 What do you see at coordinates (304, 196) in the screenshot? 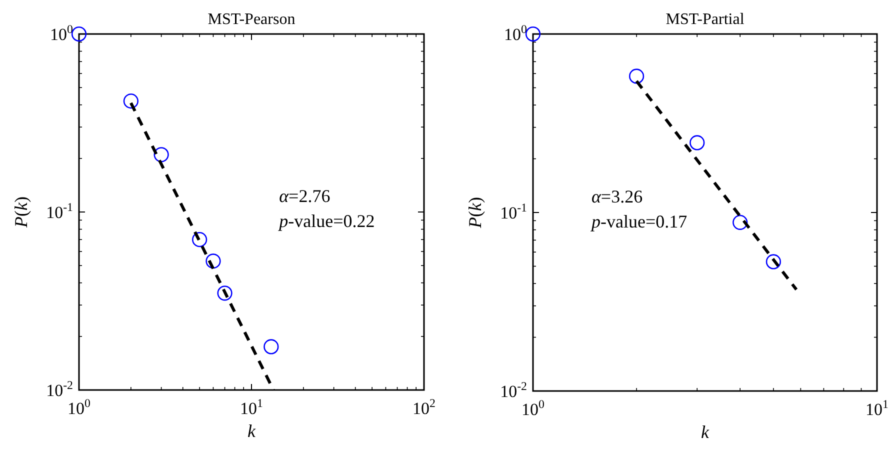
I see `annotation: α=2.76` at bounding box center [304, 196].